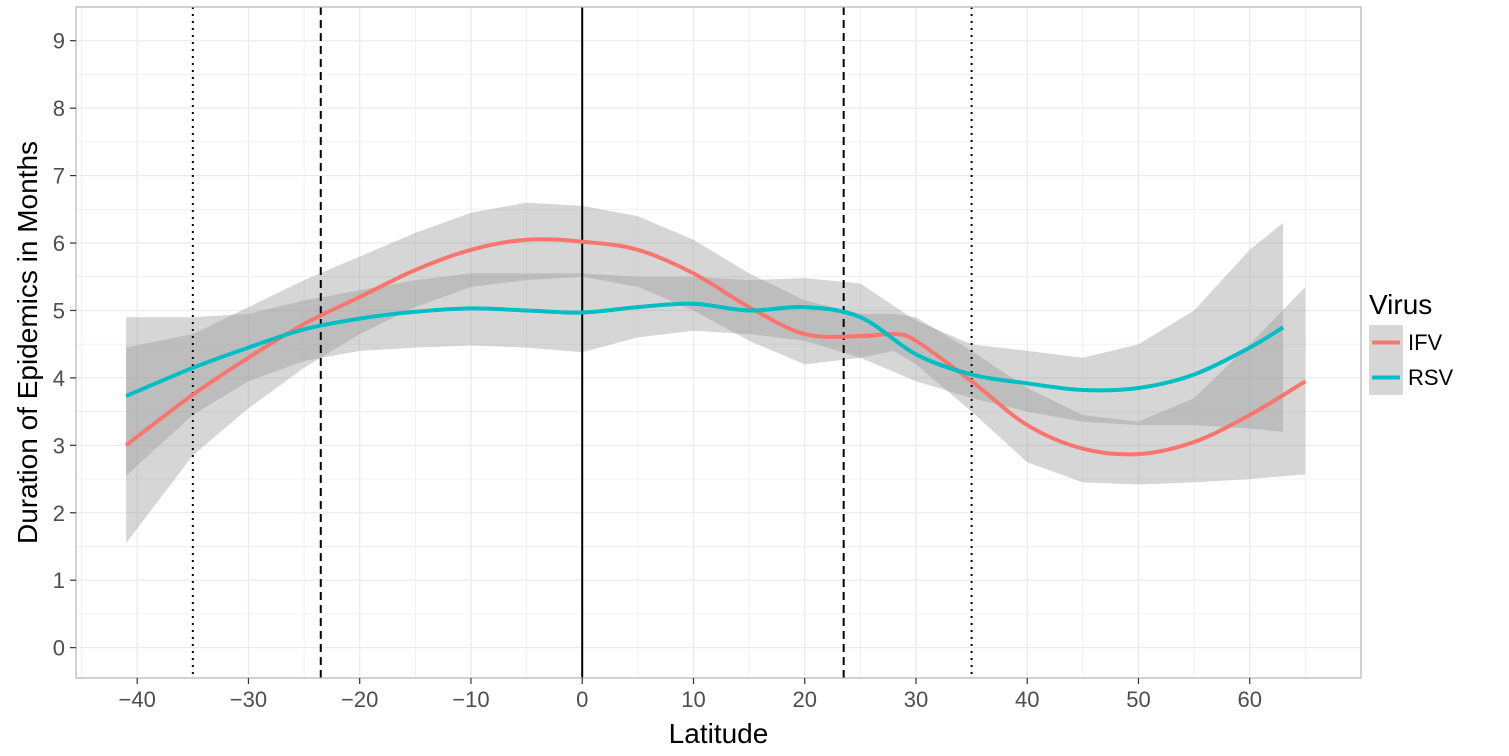 This screenshot has height=756, width=1509. Describe the element at coordinates (59, 108) in the screenshot. I see `y-tick-label: 8` at that location.